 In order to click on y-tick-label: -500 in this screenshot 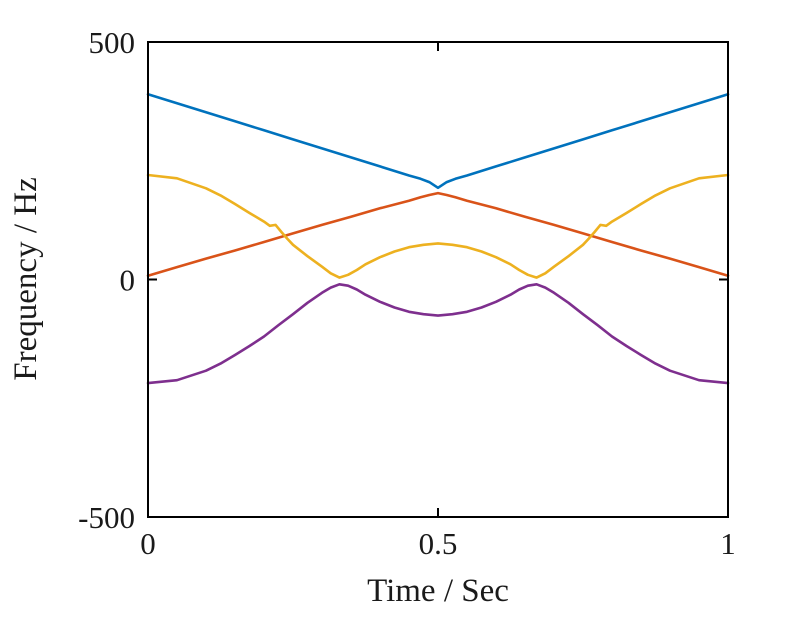, I will do `click(106, 517)`.